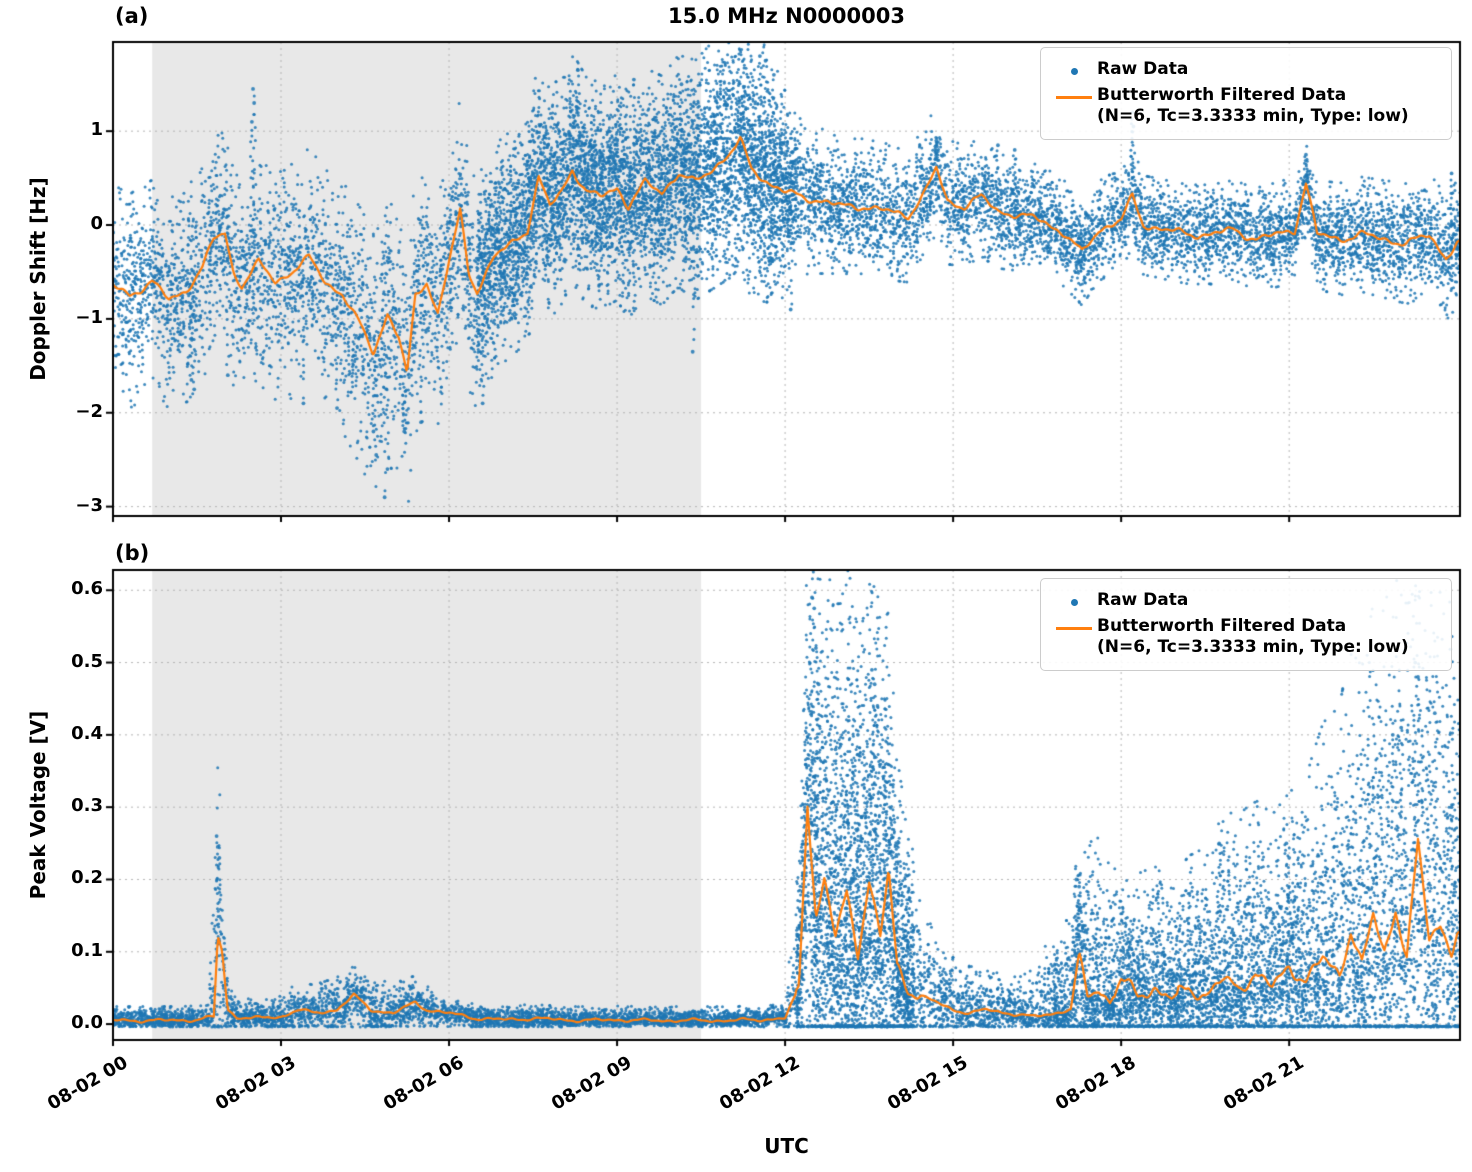  I want to click on y-tick-label: −2, so click(89, 411).